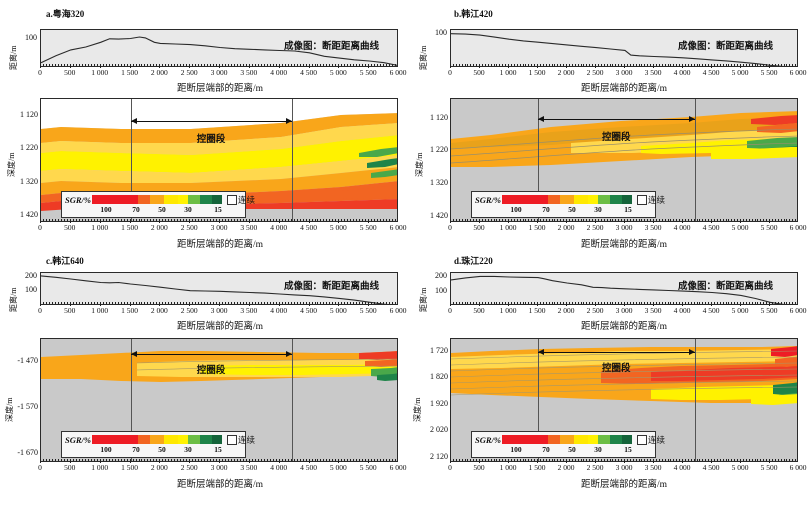 The image size is (807, 507). What do you see at coordinates (439, 117) in the screenshot?
I see `section-ytick-label: 1 120` at bounding box center [439, 117].